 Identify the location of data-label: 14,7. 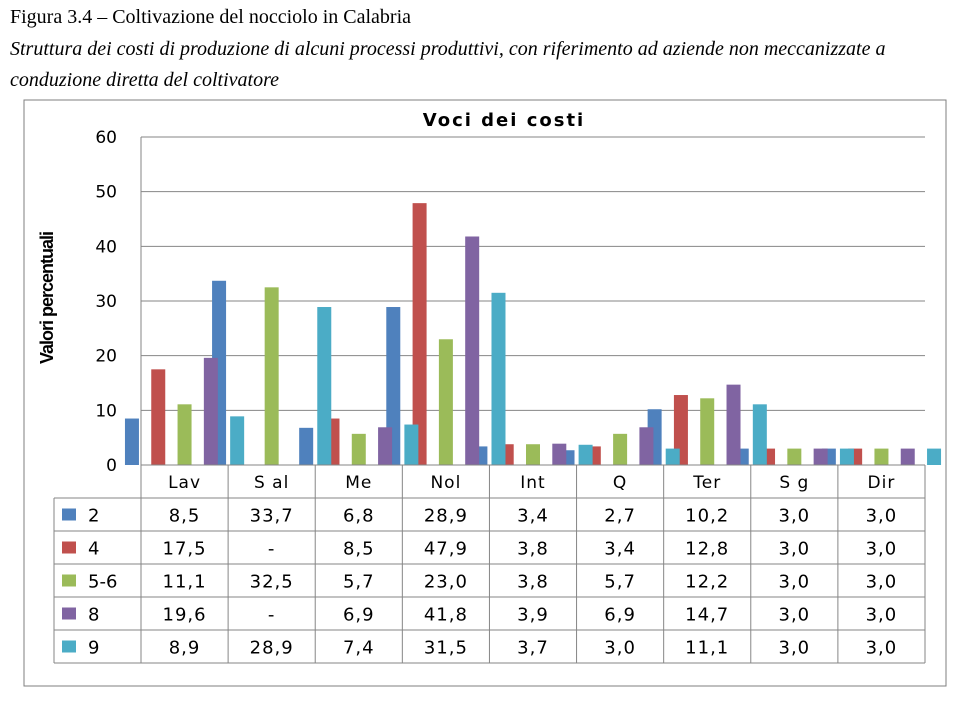
(707, 615).